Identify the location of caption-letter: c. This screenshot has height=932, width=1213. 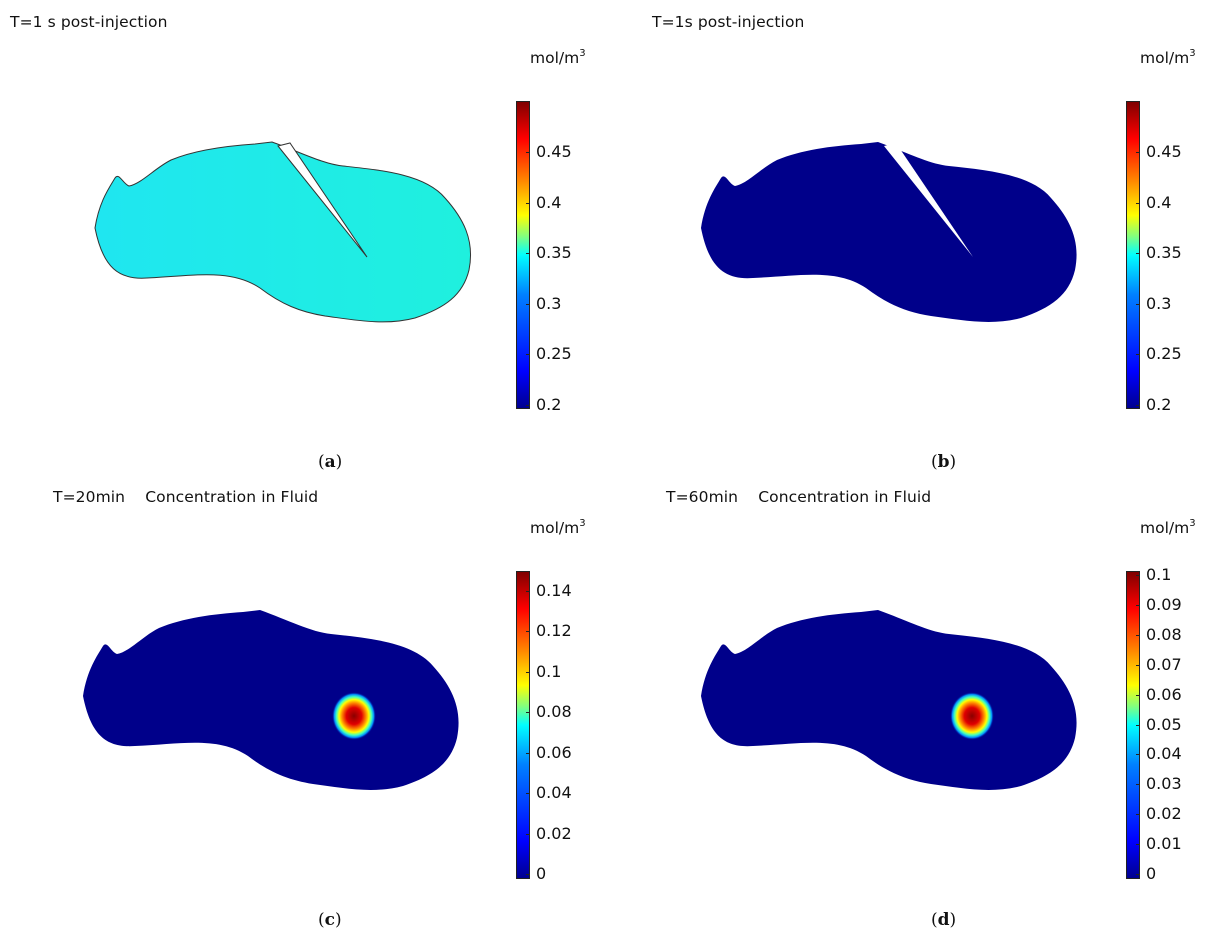
(329, 920).